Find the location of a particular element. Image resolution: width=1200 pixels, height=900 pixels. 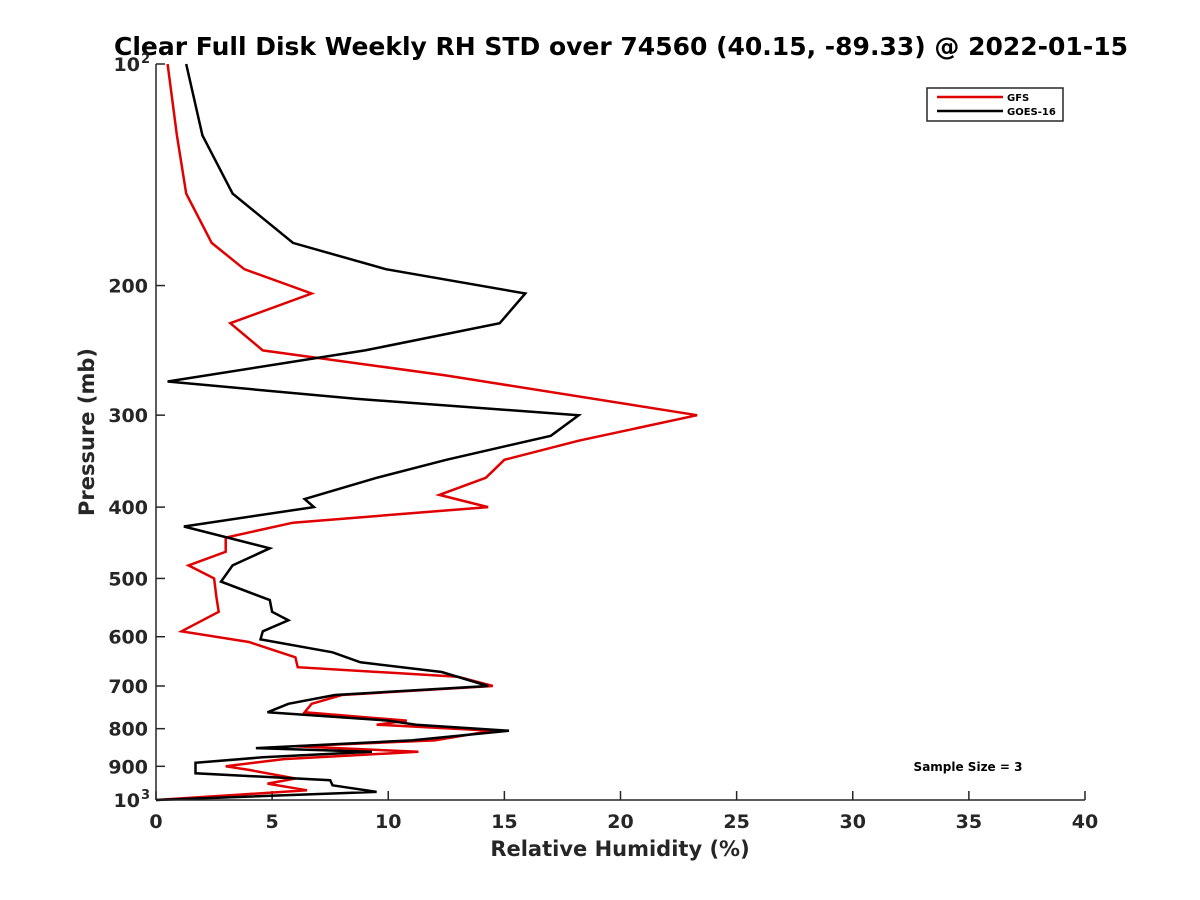

x-tick-label: 30 is located at coordinates (853, 822).